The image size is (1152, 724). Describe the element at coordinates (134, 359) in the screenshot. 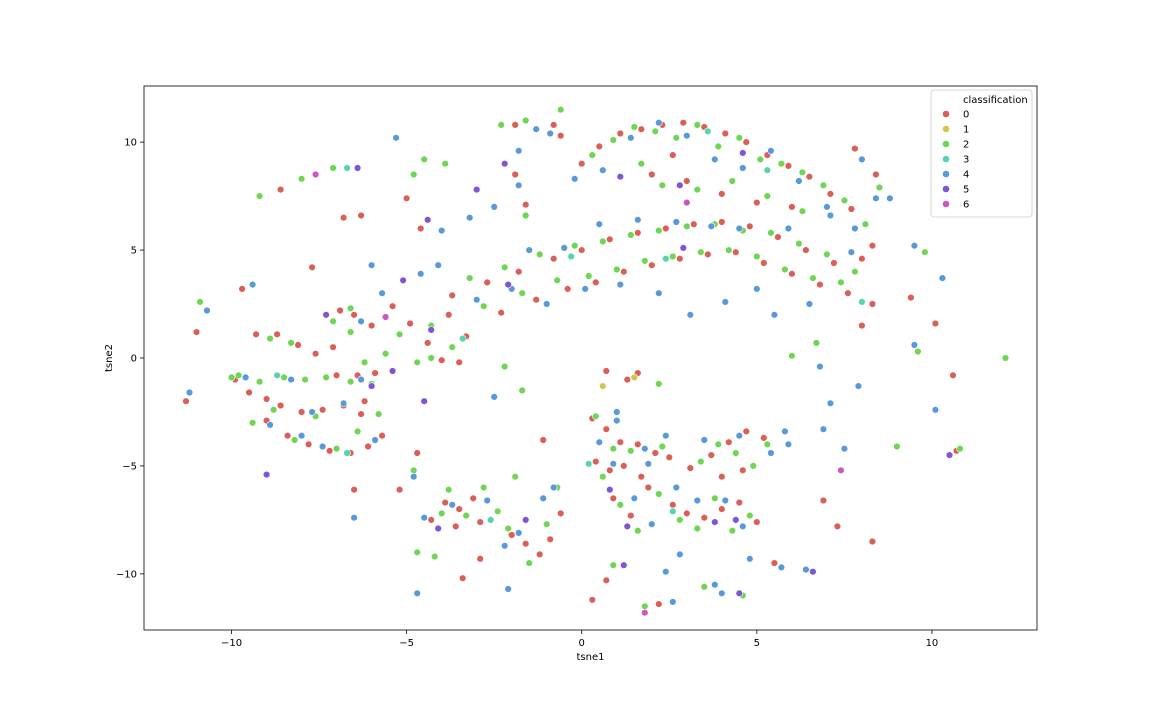

I see `y-tick-label: 0` at that location.